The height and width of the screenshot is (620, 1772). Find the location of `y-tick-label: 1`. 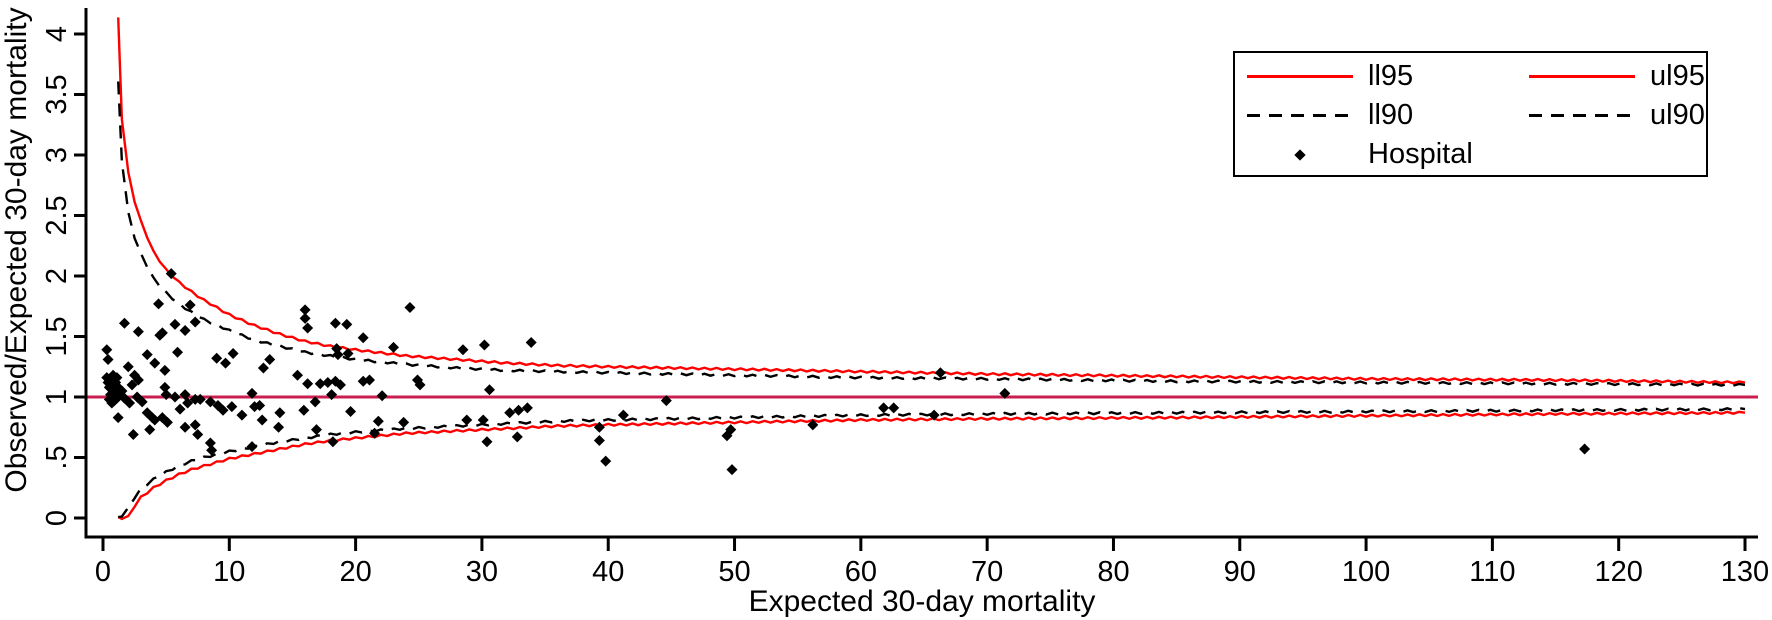

y-tick-label: 1 is located at coordinates (57, 397).